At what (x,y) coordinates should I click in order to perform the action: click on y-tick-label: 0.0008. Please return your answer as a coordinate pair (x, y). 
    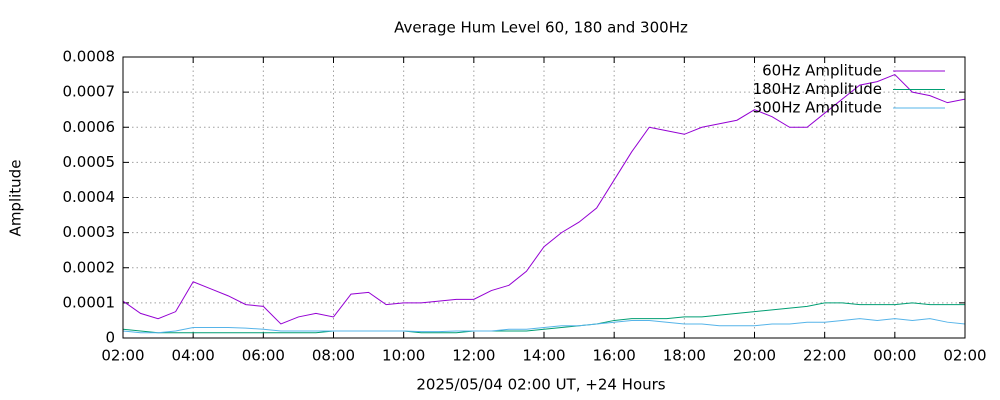
    Looking at the image, I should click on (89, 57).